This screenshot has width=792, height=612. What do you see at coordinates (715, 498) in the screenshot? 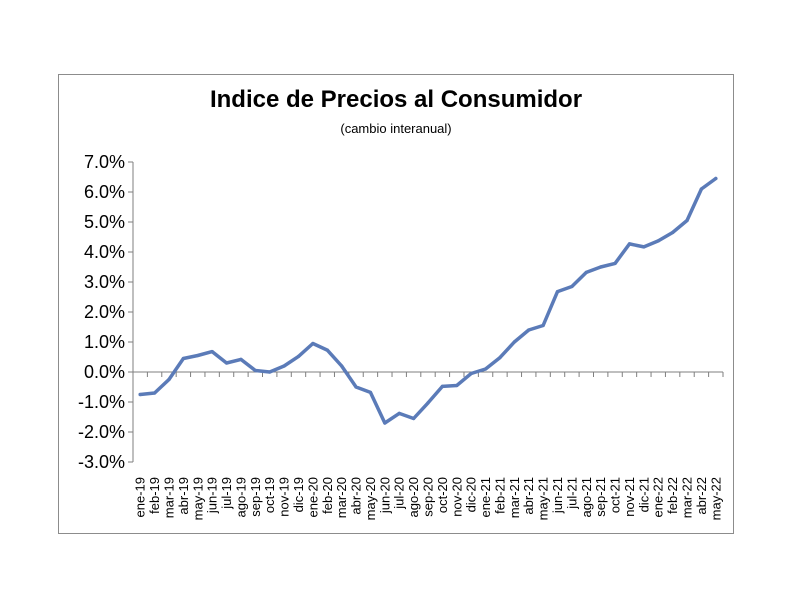
I see `x-tick-label: may-22` at bounding box center [715, 498].